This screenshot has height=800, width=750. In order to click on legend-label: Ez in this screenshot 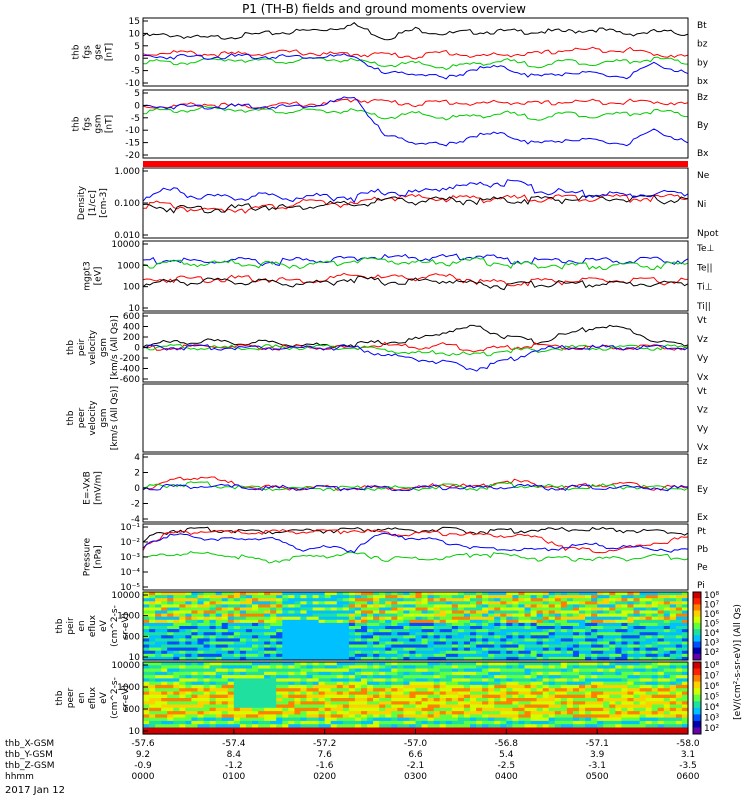, I will do `click(702, 462)`.